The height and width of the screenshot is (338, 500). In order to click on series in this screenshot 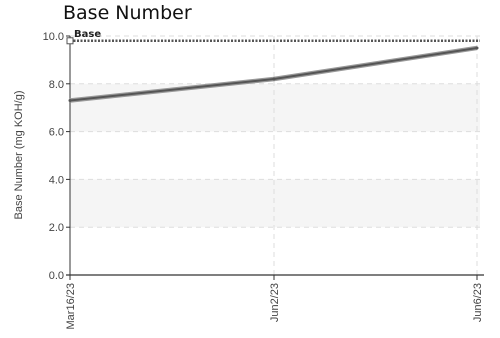, I will do `click(273, 74)`.